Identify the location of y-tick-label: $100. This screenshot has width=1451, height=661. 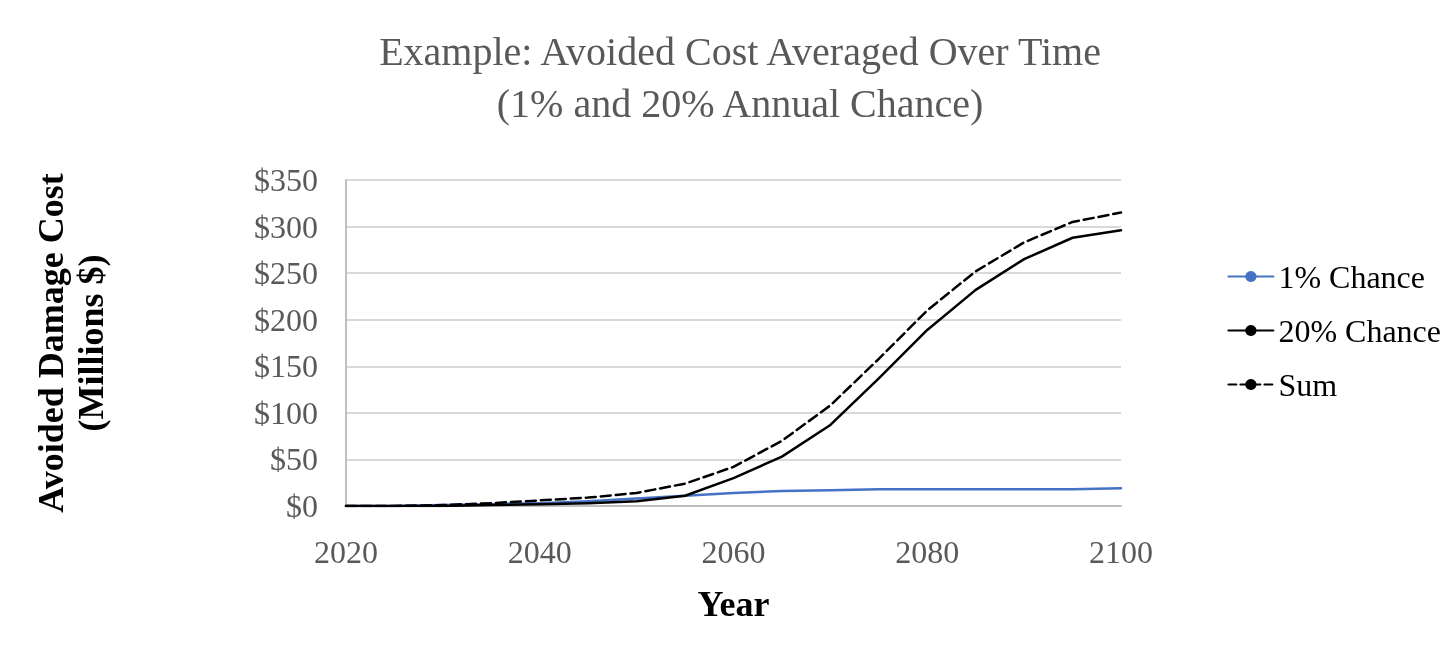
(286, 412).